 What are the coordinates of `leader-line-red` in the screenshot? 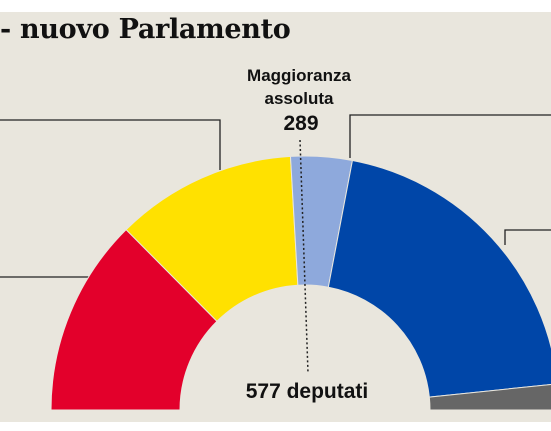 It's located at (110, 144).